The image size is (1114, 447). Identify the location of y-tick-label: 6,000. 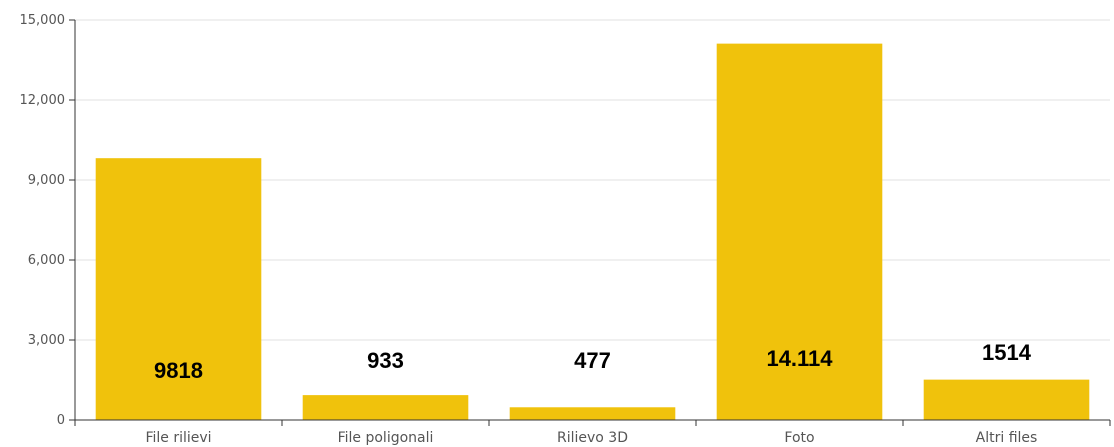
(46, 260).